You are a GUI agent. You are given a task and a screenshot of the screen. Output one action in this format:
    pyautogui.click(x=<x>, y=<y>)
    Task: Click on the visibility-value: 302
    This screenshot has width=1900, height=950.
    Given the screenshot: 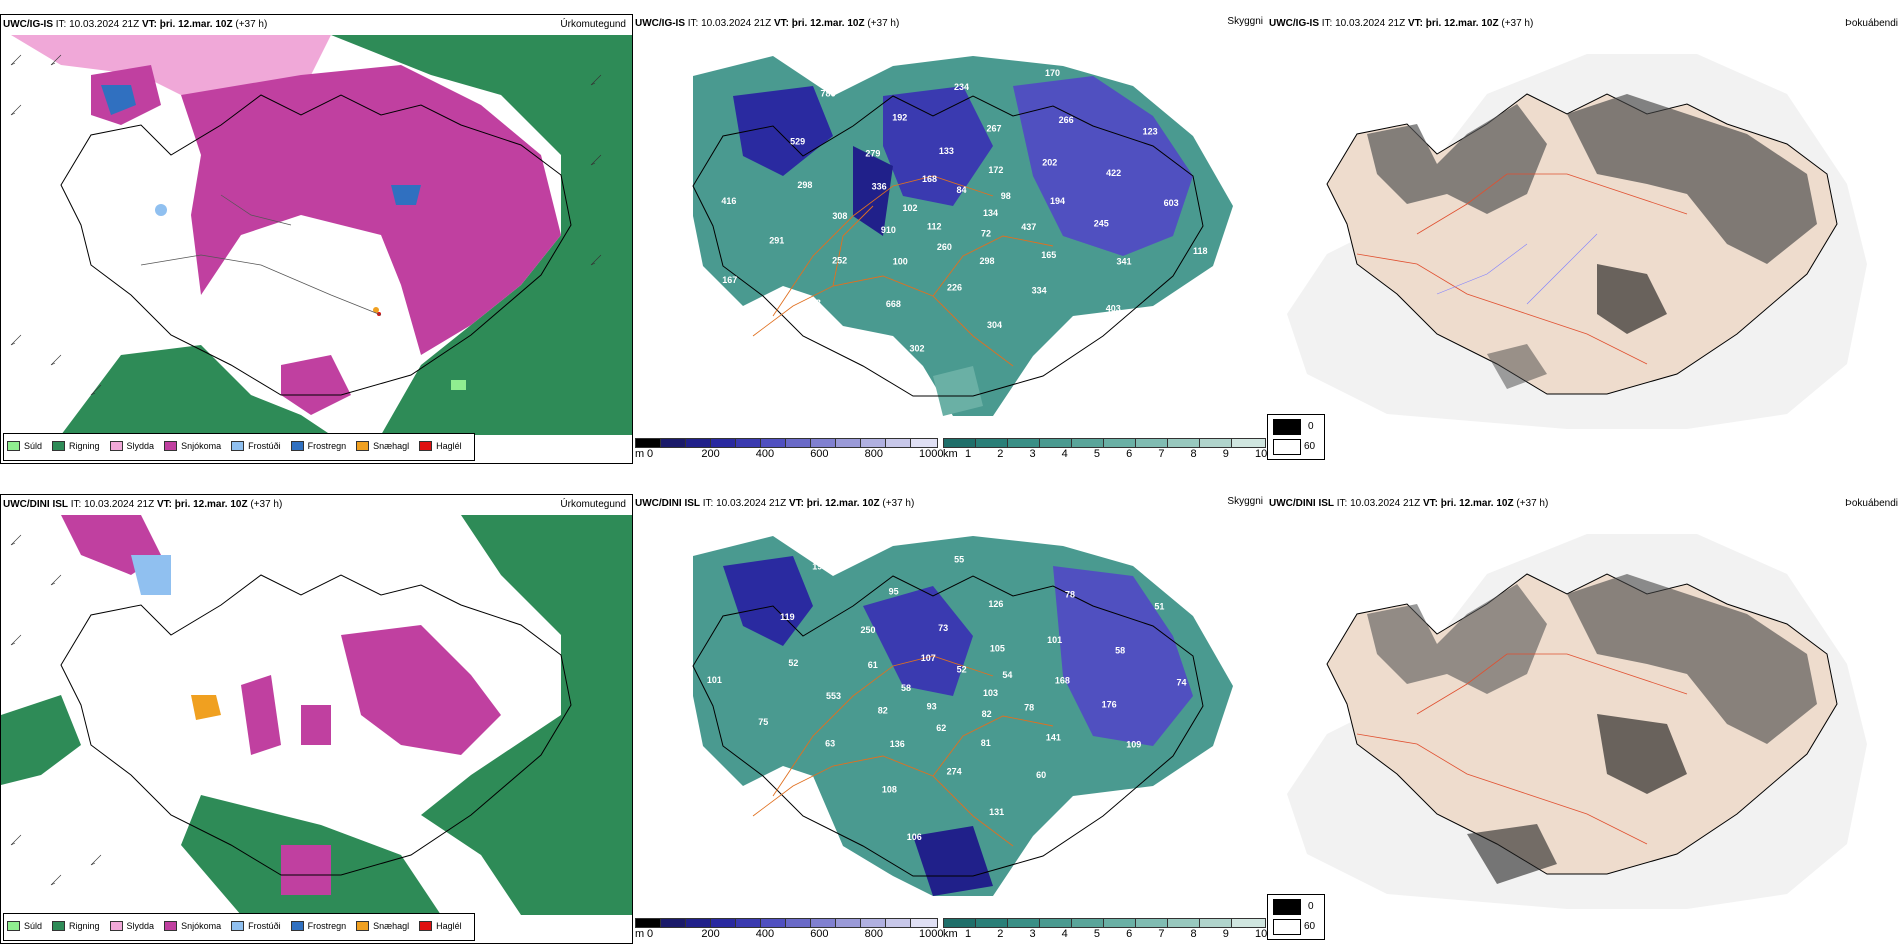 What is the action you would take?
    pyautogui.click(x=916, y=349)
    